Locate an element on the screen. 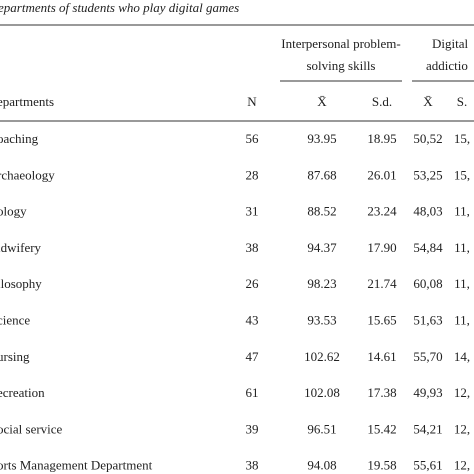  cell: 87.68 is located at coordinates (321, 174).